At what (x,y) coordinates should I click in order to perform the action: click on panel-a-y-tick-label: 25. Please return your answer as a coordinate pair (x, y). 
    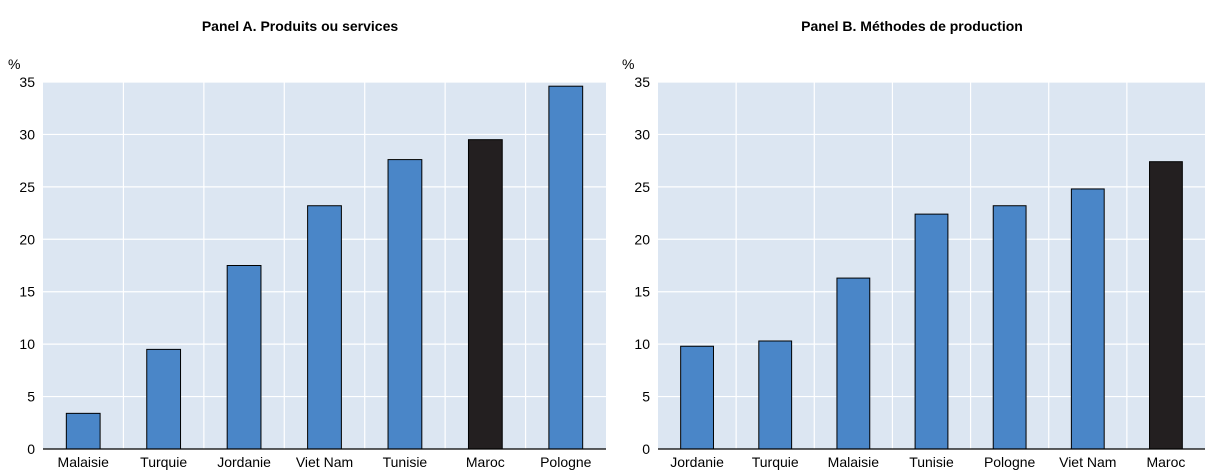
    Looking at the image, I should click on (27, 187).